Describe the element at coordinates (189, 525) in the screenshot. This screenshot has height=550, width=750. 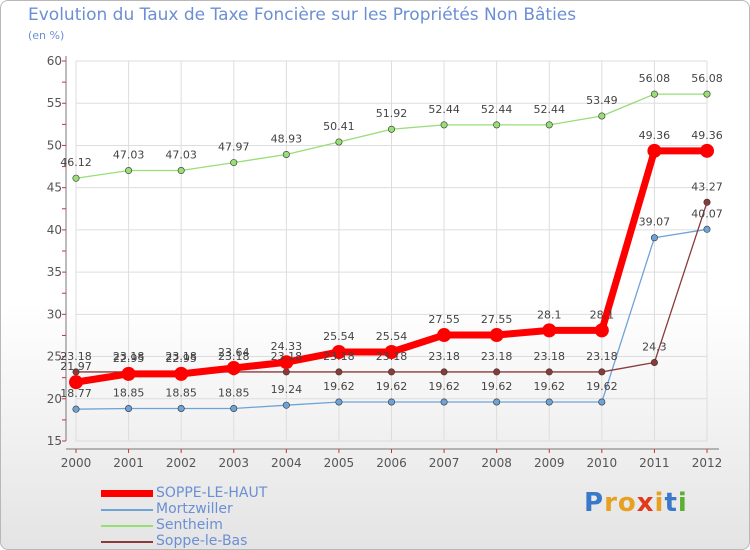
I see `legend-label: Sentheim` at that location.